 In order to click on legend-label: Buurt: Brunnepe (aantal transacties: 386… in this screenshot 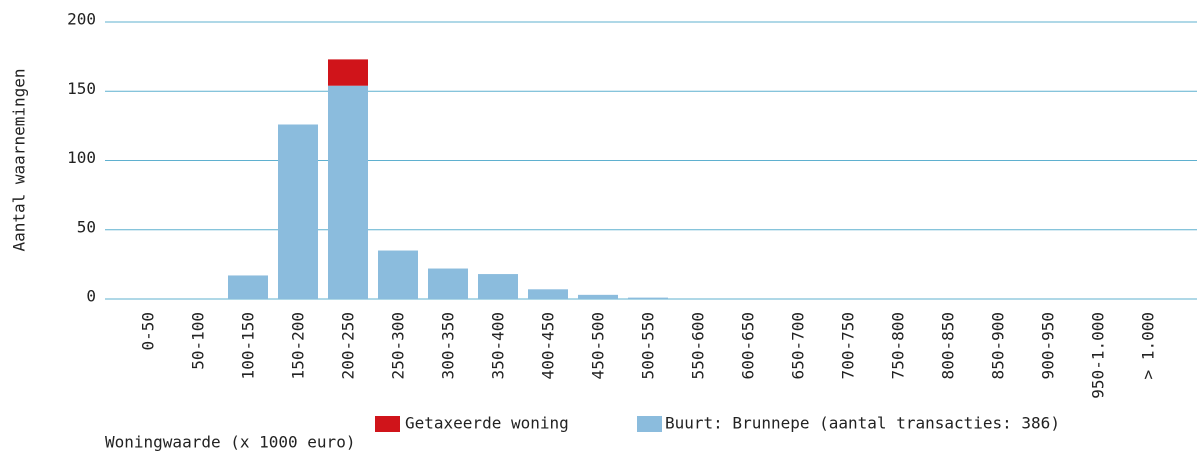, I will do `click(862, 423)`.